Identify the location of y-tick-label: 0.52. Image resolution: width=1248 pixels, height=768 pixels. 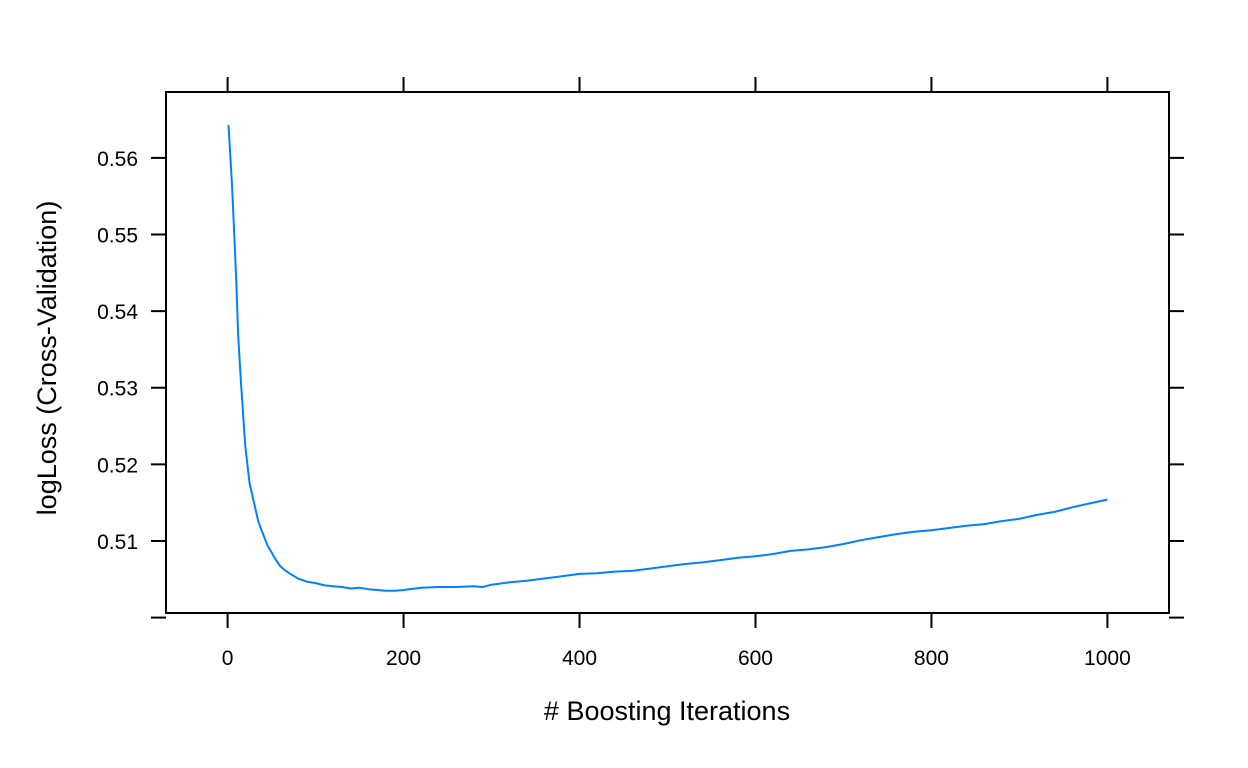
(117, 465).